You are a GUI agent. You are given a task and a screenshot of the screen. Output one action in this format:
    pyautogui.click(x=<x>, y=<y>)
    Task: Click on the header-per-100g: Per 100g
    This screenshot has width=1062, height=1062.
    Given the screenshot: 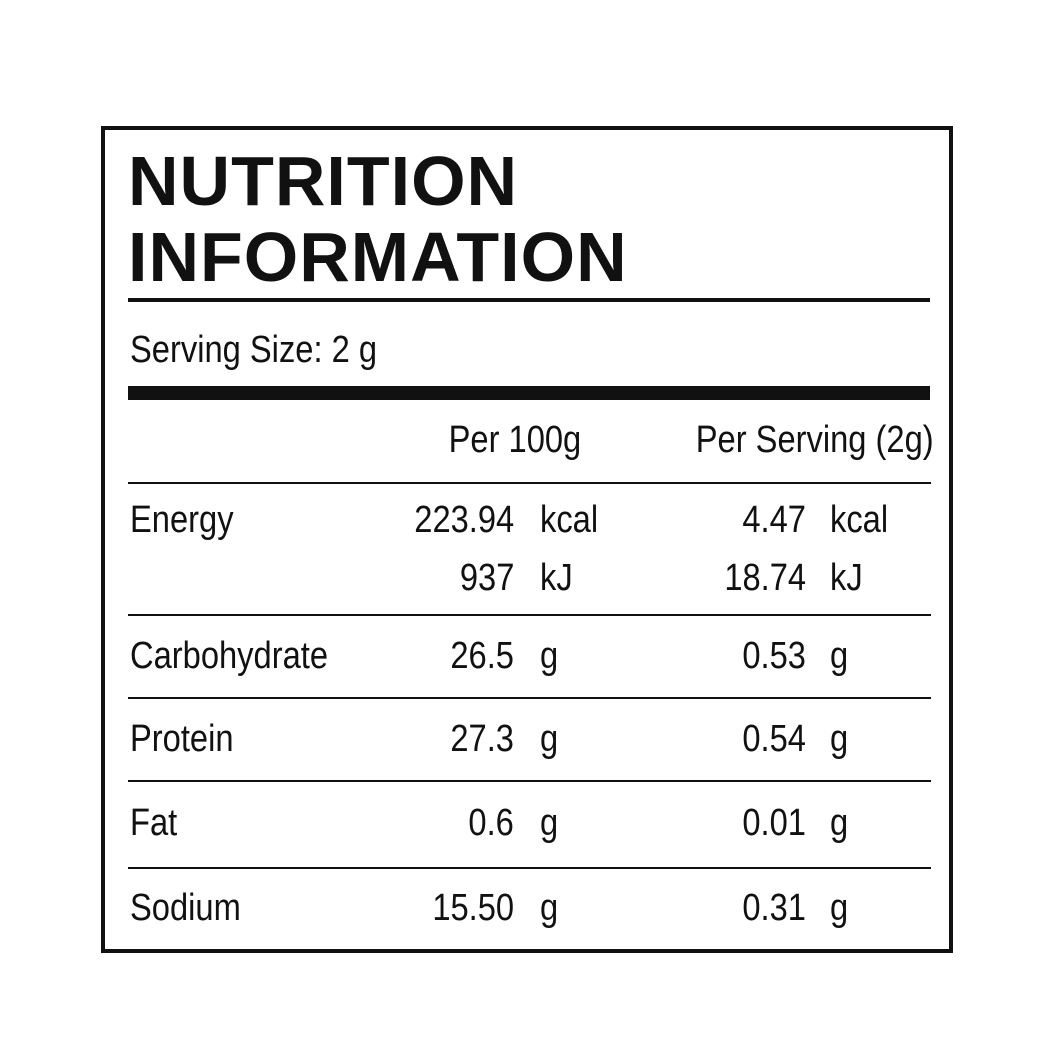 What is the action you would take?
    pyautogui.click(x=514, y=440)
    